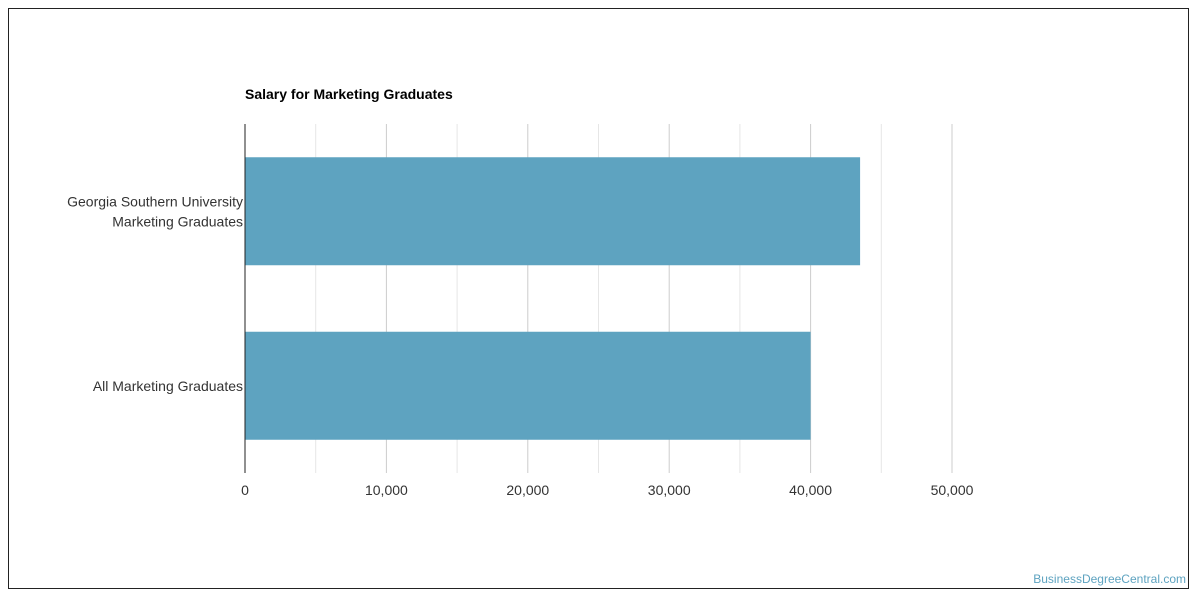  I want to click on x-tick-label: 50,000, so click(952, 490).